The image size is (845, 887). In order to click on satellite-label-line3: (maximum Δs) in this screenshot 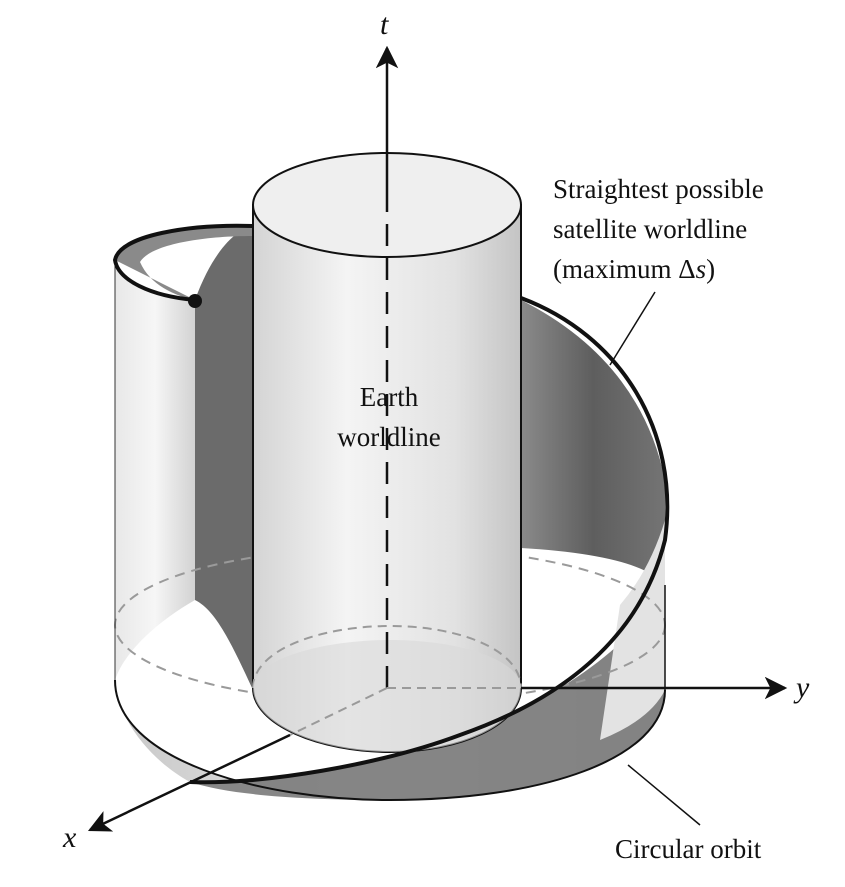, I will do `click(634, 269)`.